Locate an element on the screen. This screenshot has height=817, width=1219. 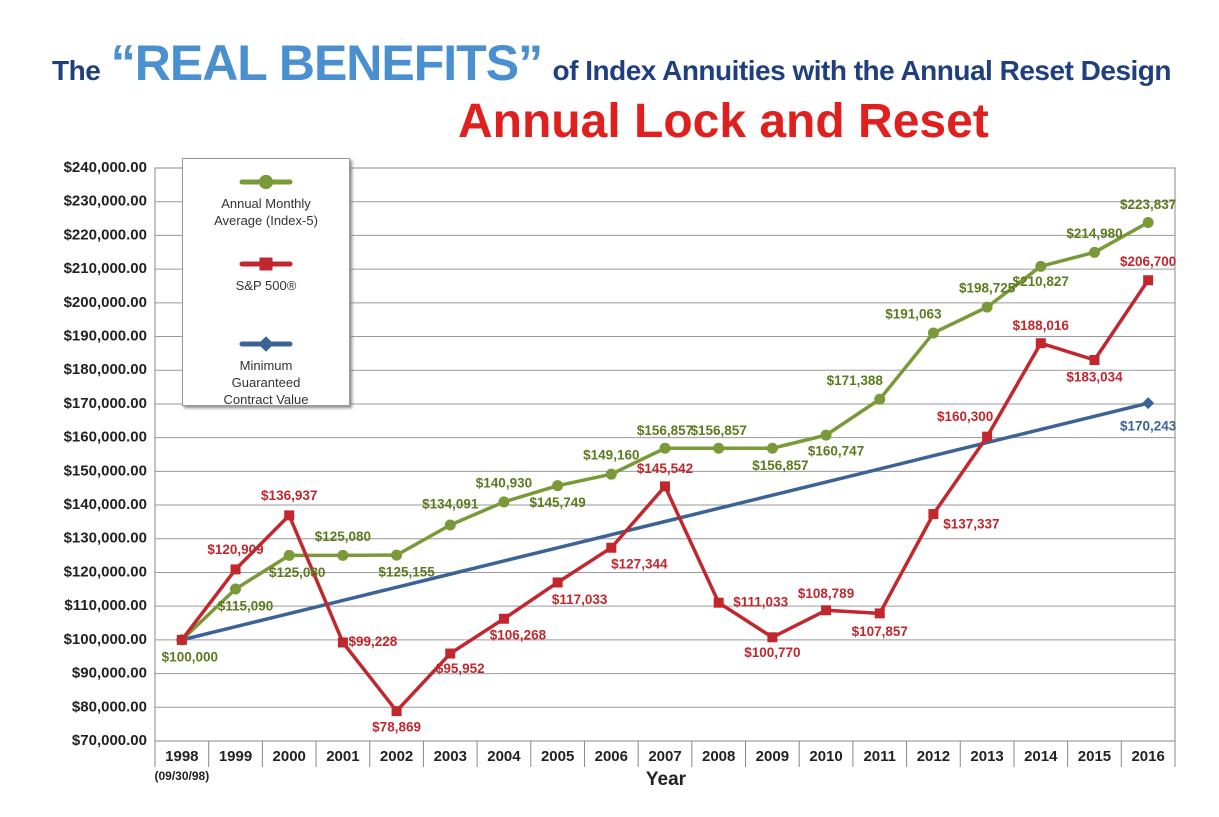
value-label: $183,034 is located at coordinates (1094, 377).